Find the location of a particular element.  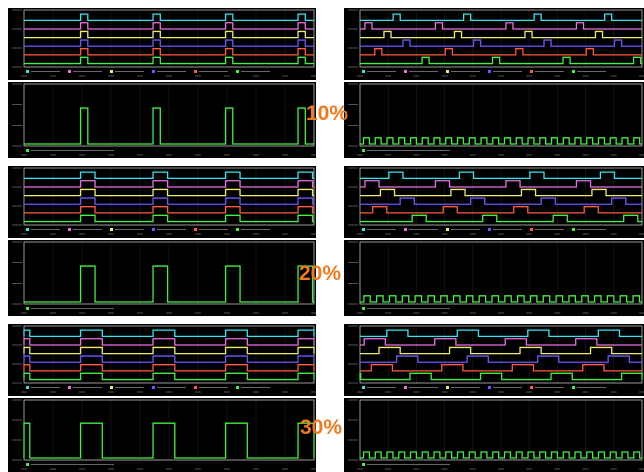

row-30-right-top-chart is located at coordinates (494, 360).